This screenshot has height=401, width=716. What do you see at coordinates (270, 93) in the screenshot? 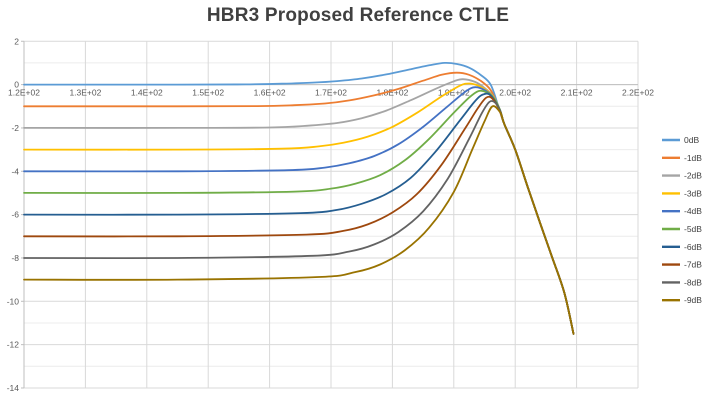
I see `x-tick-label: 1.6E+02` at bounding box center [270, 93].